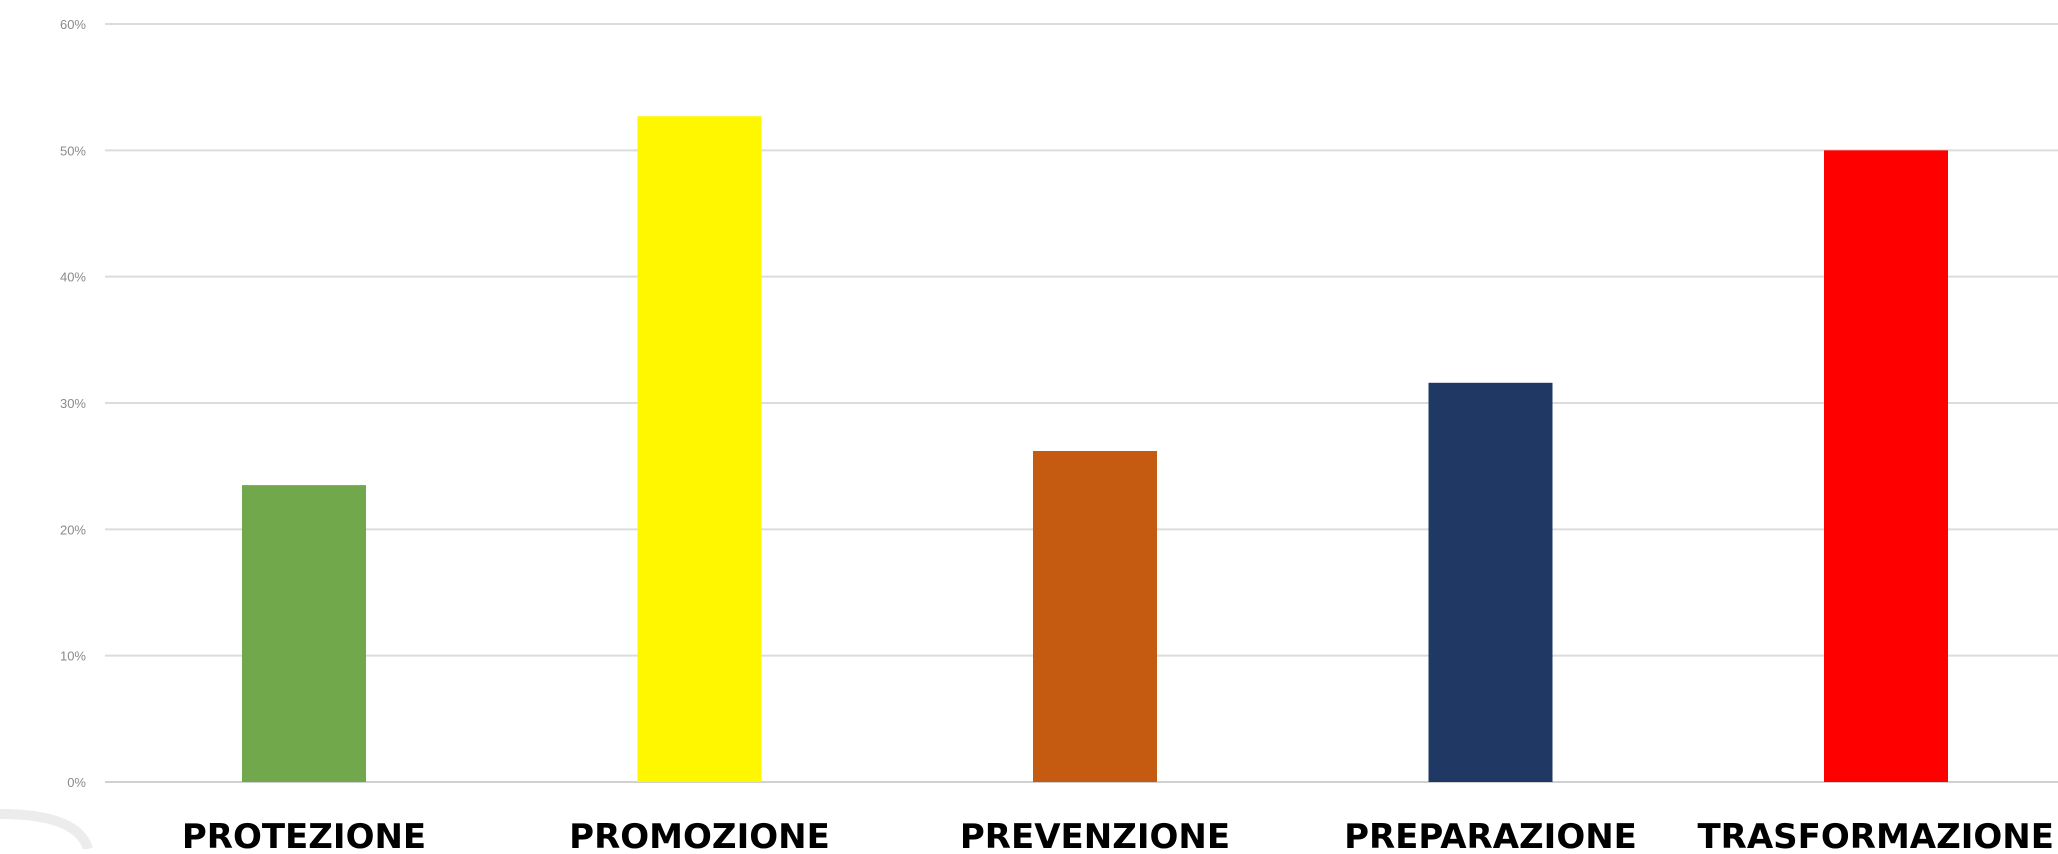  What do you see at coordinates (304, 833) in the screenshot?
I see `x-category-label: PROTEZIONE` at bounding box center [304, 833].